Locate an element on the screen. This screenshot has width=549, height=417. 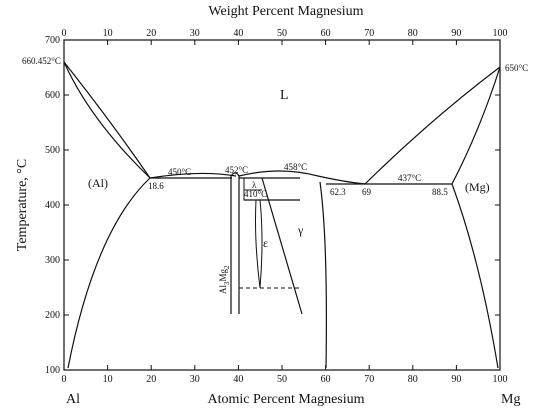
bottom-axis-ticks: 0 10 20 30 40 50 60 70 80 90 100 is located at coordinates (285, 375).